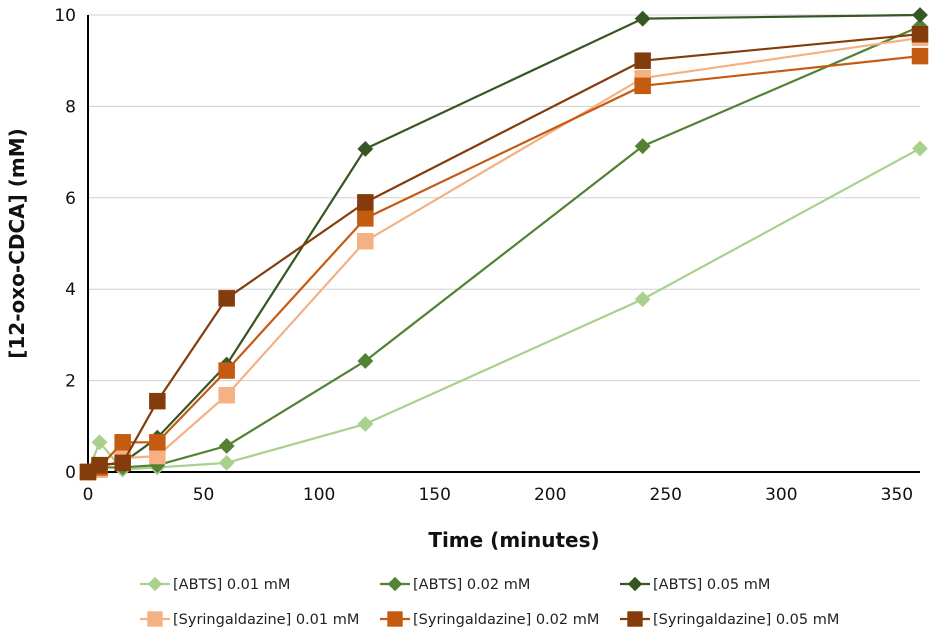 This screenshot has height=627, width=932. Describe the element at coordinates (70, 473) in the screenshot. I see `y-tick-label-0: 0` at that location.